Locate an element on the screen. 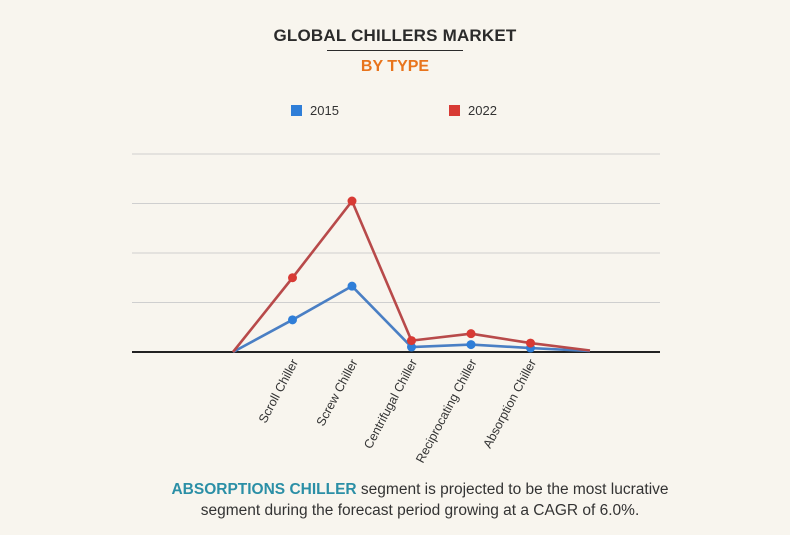 The height and width of the screenshot is (535, 790). legend-item-2022: 2022 is located at coordinates (473, 110).